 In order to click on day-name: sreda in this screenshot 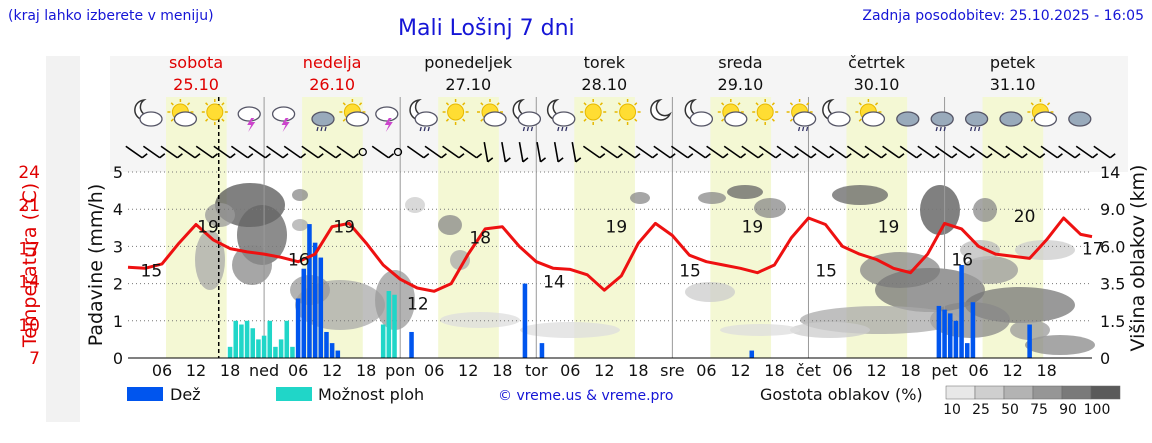, I will do `click(740, 62)`.